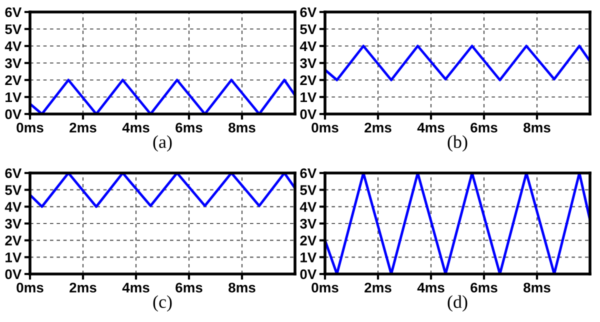 This screenshot has height=322, width=600. I want to click on x-axis-title: (d), so click(458, 303).